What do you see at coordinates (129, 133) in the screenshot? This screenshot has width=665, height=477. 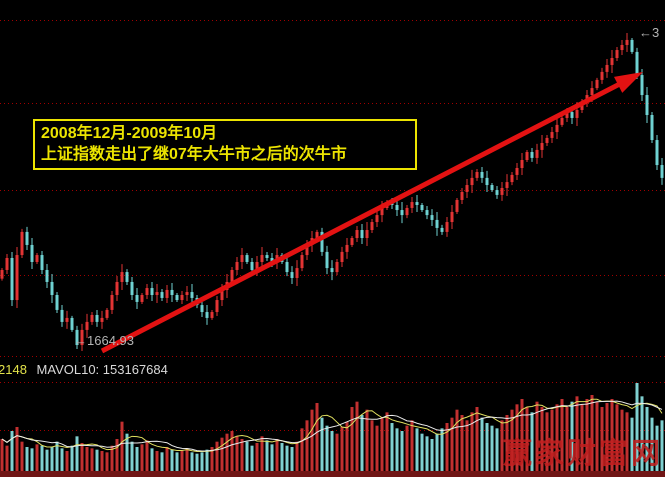 I see `annotation-line1: 2008年12月-2009年10月` at bounding box center [129, 133].